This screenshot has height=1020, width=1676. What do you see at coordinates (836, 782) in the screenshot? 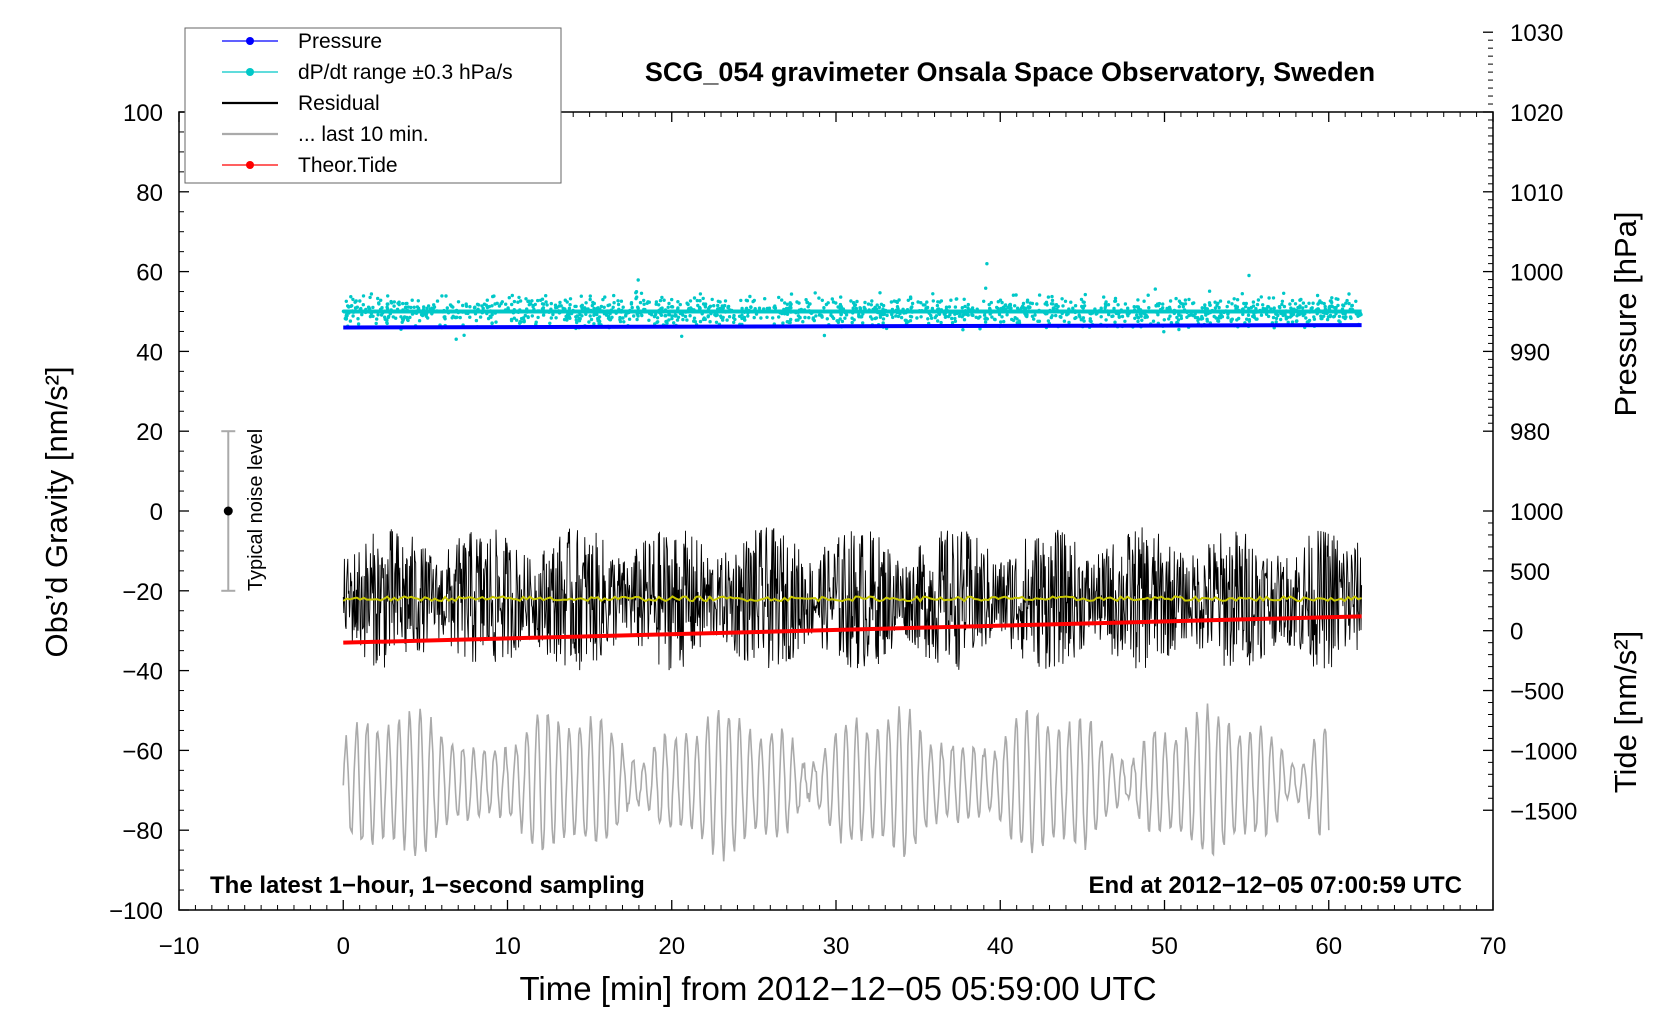
I see `last-10-min-line` at bounding box center [836, 782].